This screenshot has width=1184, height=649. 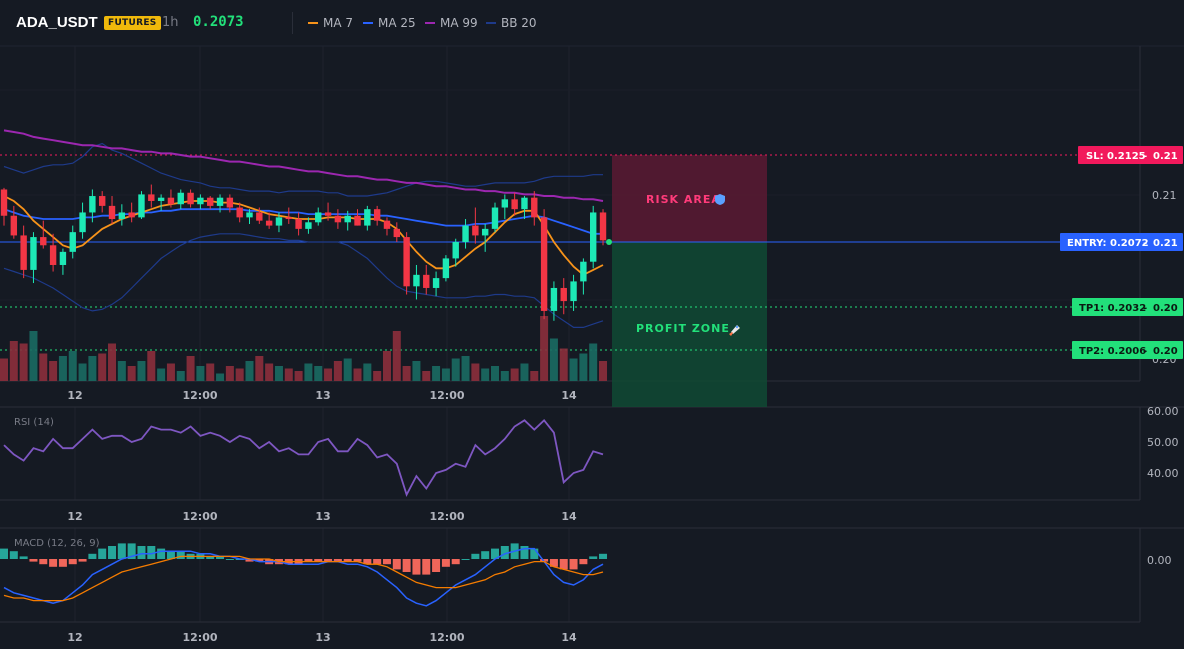 I want to click on sl-tag: SL: 0.2125 - 0.21, so click(x=1130, y=155).